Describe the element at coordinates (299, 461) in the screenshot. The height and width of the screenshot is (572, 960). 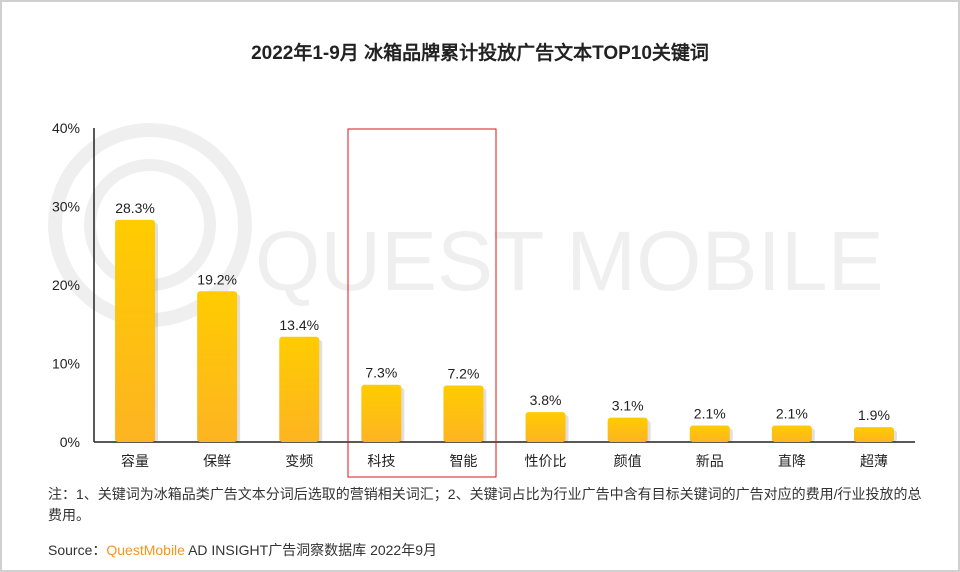
I see `x-tick-label: 变频` at that location.